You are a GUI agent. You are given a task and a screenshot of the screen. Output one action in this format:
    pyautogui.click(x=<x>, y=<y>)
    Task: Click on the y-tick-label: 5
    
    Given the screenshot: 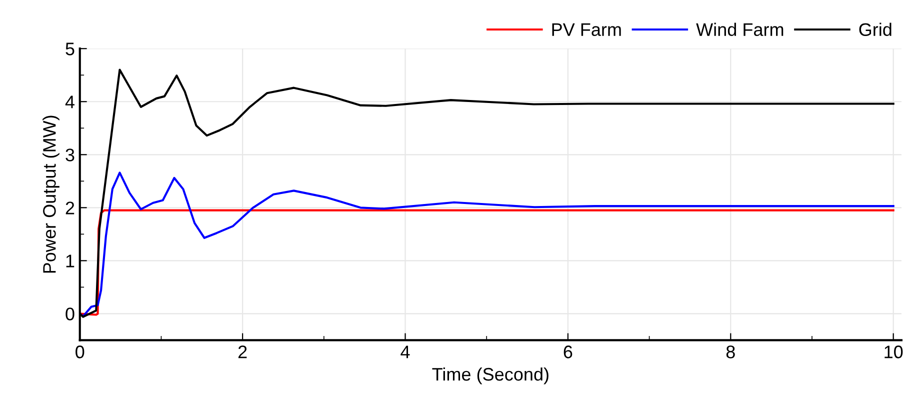 What is the action you would take?
    pyautogui.click(x=70, y=49)
    